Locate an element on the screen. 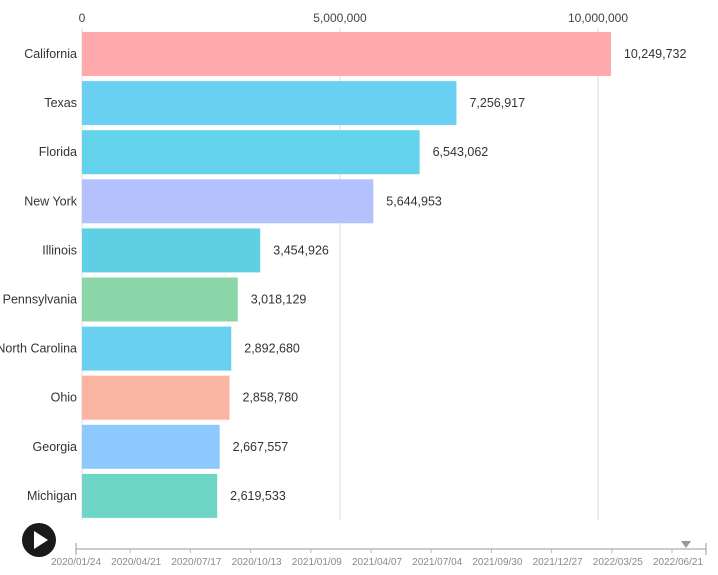  play-button is located at coordinates (39, 540).